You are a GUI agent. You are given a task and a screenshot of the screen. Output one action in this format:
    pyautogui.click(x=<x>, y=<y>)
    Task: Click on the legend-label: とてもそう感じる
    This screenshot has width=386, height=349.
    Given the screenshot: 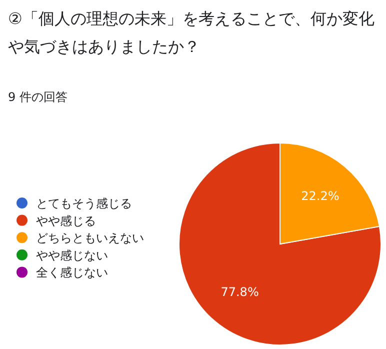 What is the action you would take?
    pyautogui.click(x=84, y=203)
    